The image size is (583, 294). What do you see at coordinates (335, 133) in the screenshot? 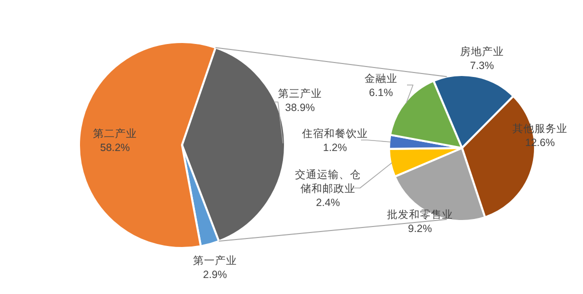
I see `slice-label: 住宿和餐饮业` at bounding box center [335, 133].